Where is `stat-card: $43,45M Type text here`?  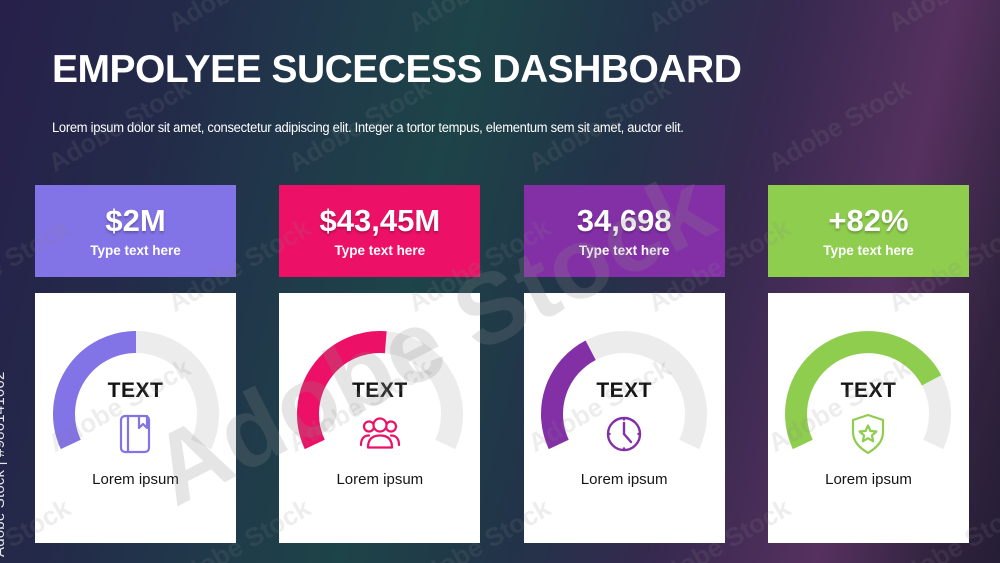 stat-card: $43,45M Type text here is located at coordinates (380, 231).